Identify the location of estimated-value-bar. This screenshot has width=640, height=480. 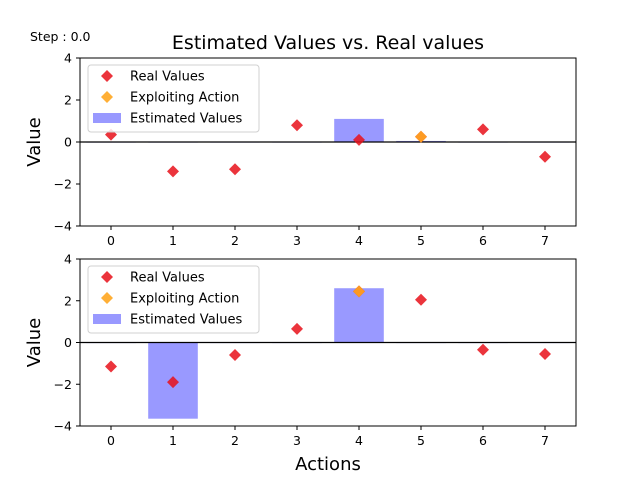
(359, 130).